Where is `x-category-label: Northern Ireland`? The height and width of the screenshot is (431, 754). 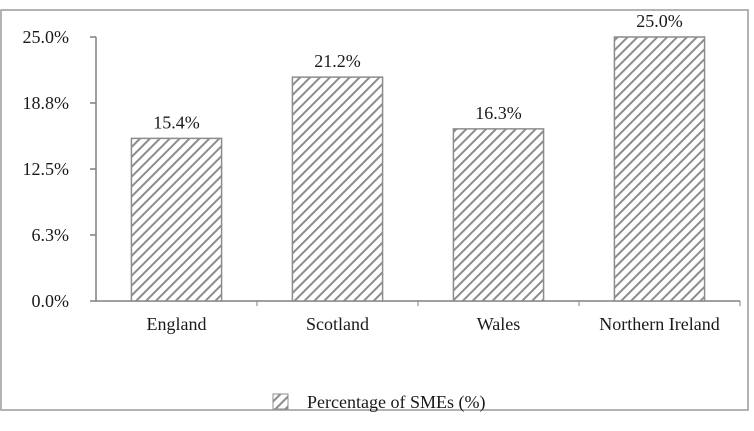
x-category-label: Northern Ireland is located at coordinates (659, 324).